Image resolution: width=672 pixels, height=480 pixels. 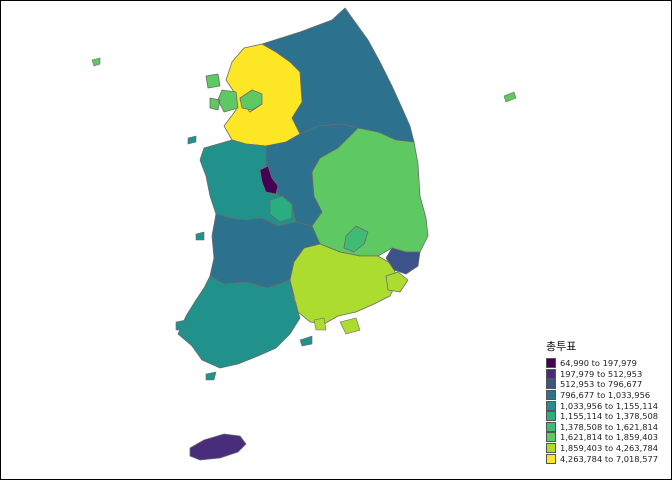 I want to click on legend-label: 197,979 to 512,953, so click(x=601, y=373).